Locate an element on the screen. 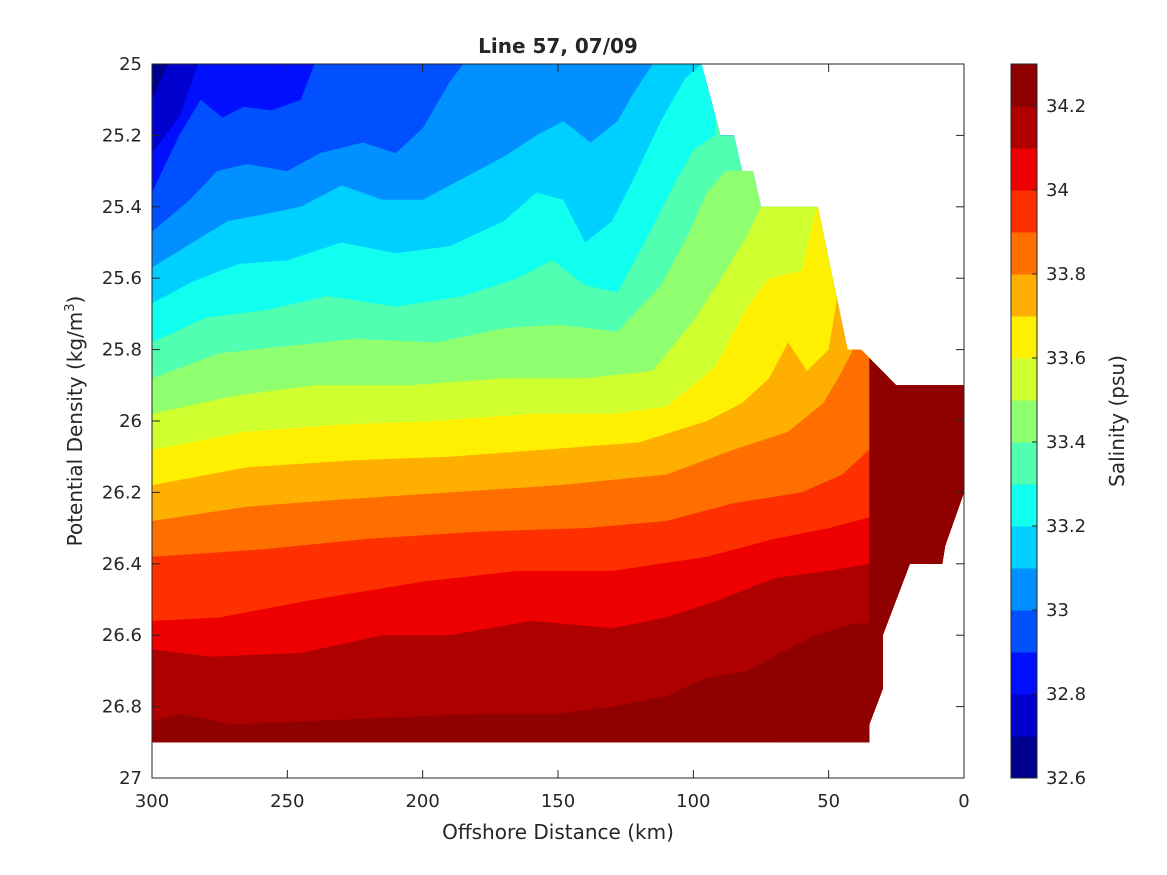 Image resolution: width=1167 pixels, height=875 pixels. y-tick-label: 26.8 is located at coordinates (122, 707).